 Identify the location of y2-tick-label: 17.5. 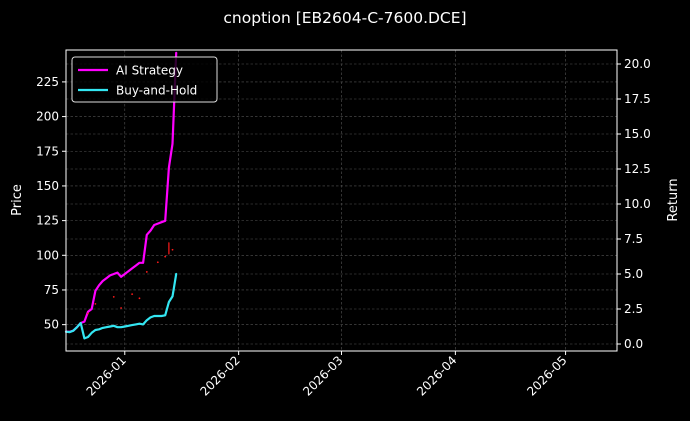
(637, 99).